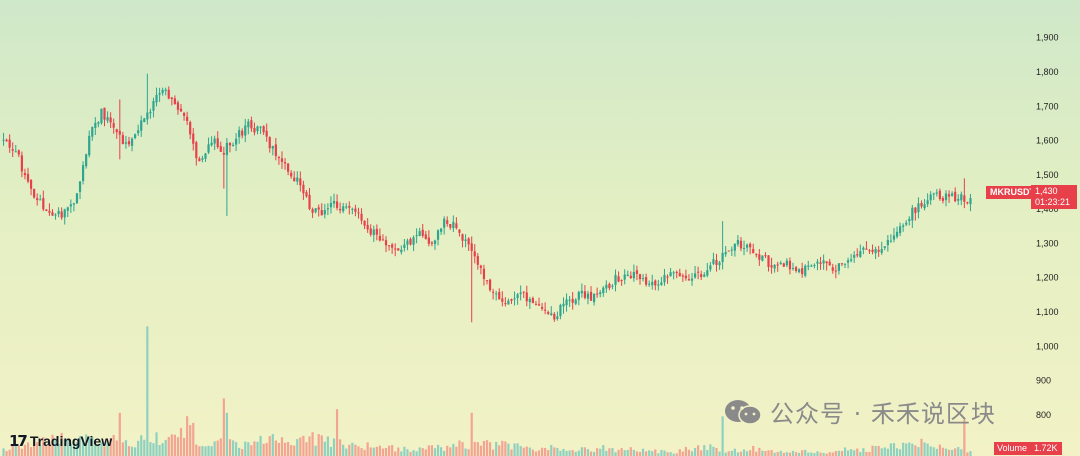  What do you see at coordinates (1047, 278) in the screenshot?
I see `y-tick-label: 1,200` at bounding box center [1047, 278].